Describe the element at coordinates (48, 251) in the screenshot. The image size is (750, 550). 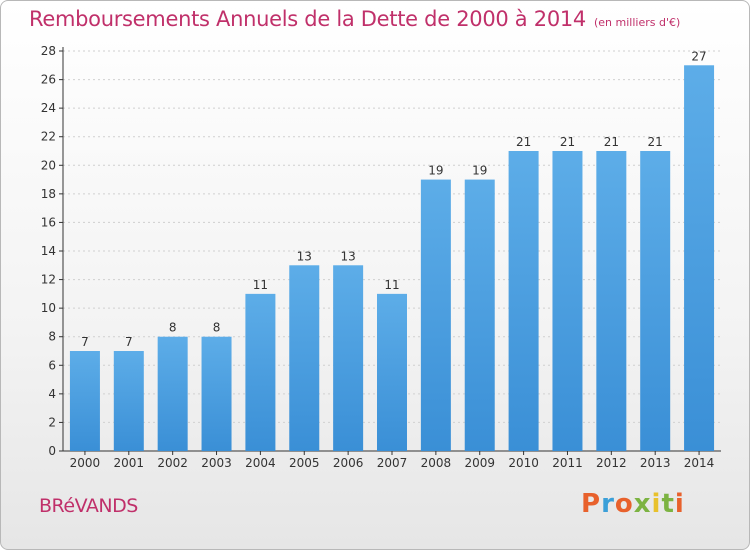
I see `y-tick-label: 14` at that location.